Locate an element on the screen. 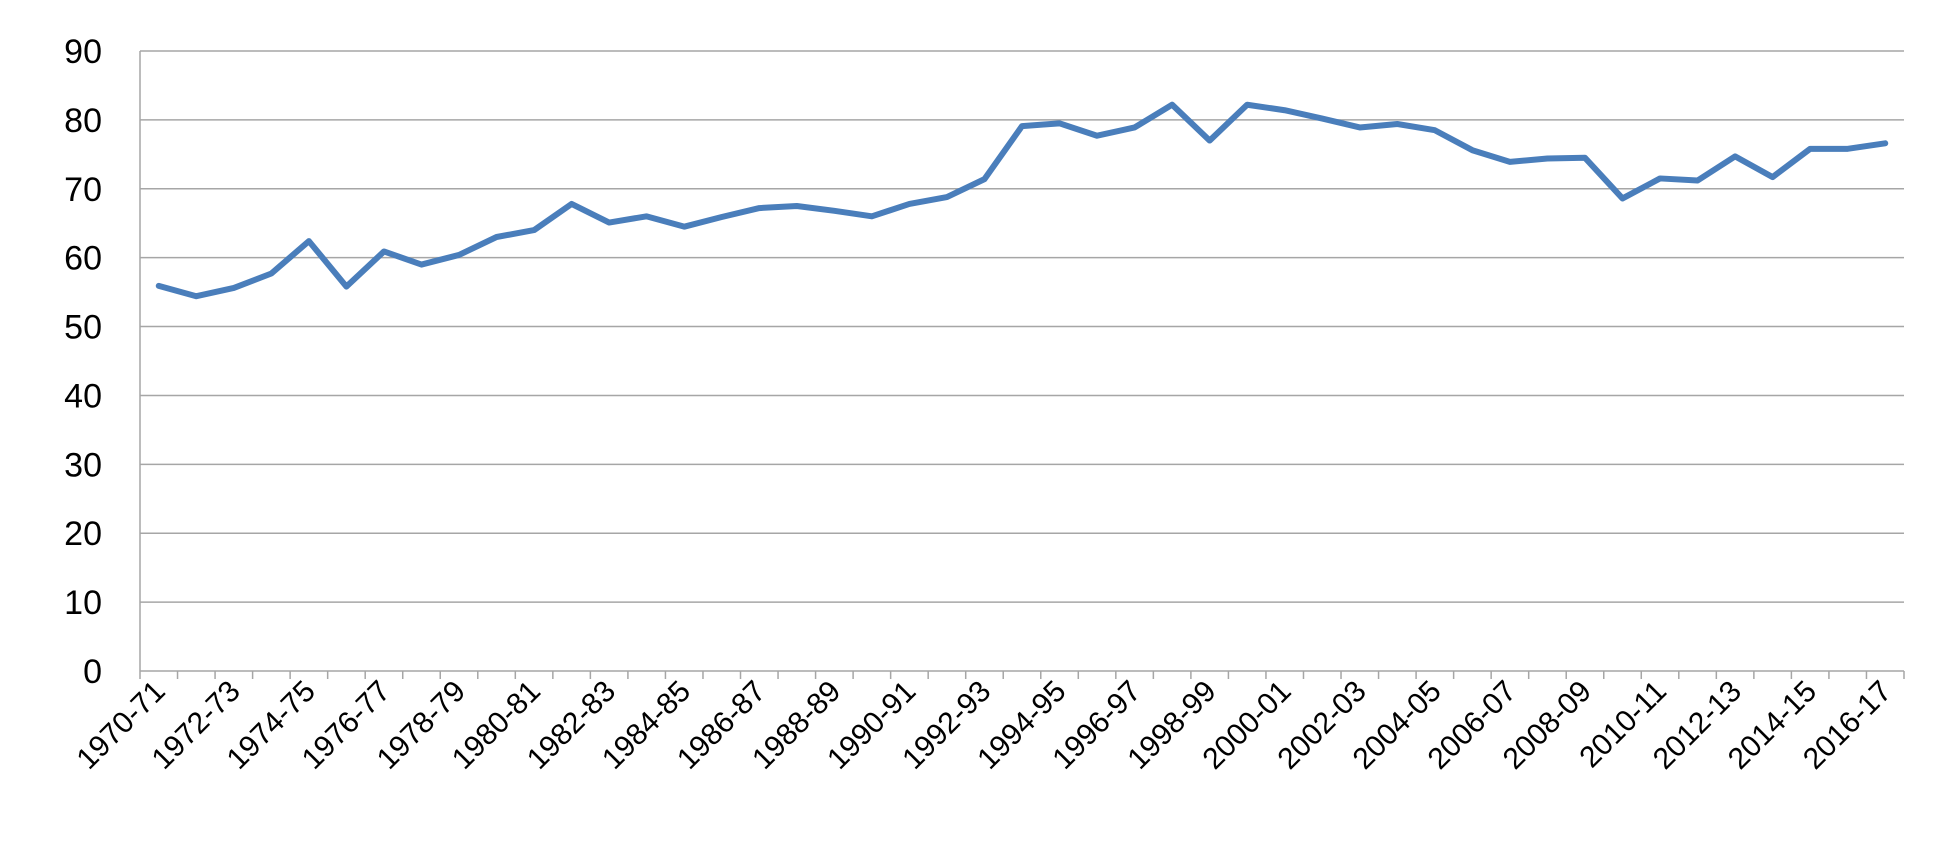 The height and width of the screenshot is (858, 1958). y-tick-label-30: 30 is located at coordinates (83, 465).